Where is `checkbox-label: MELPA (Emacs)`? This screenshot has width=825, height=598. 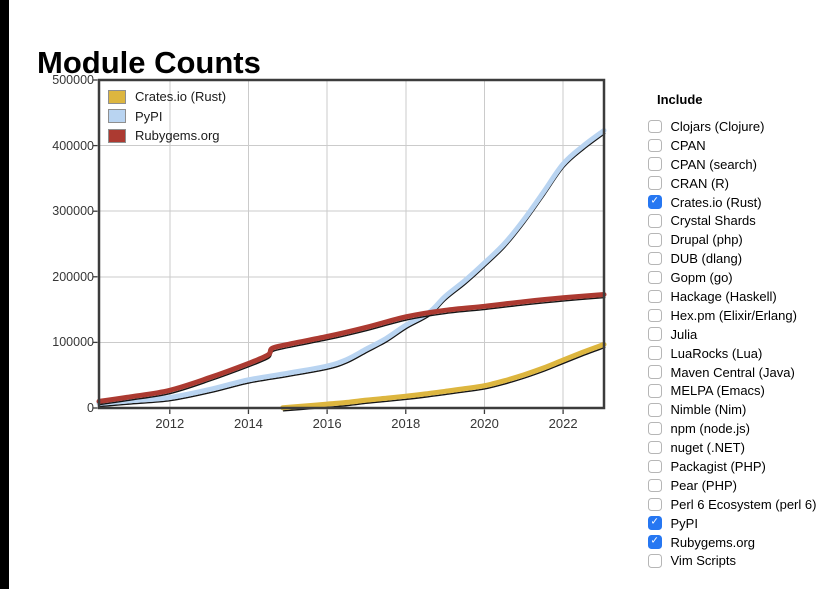 checkbox-label: MELPA (Emacs) is located at coordinates (717, 391).